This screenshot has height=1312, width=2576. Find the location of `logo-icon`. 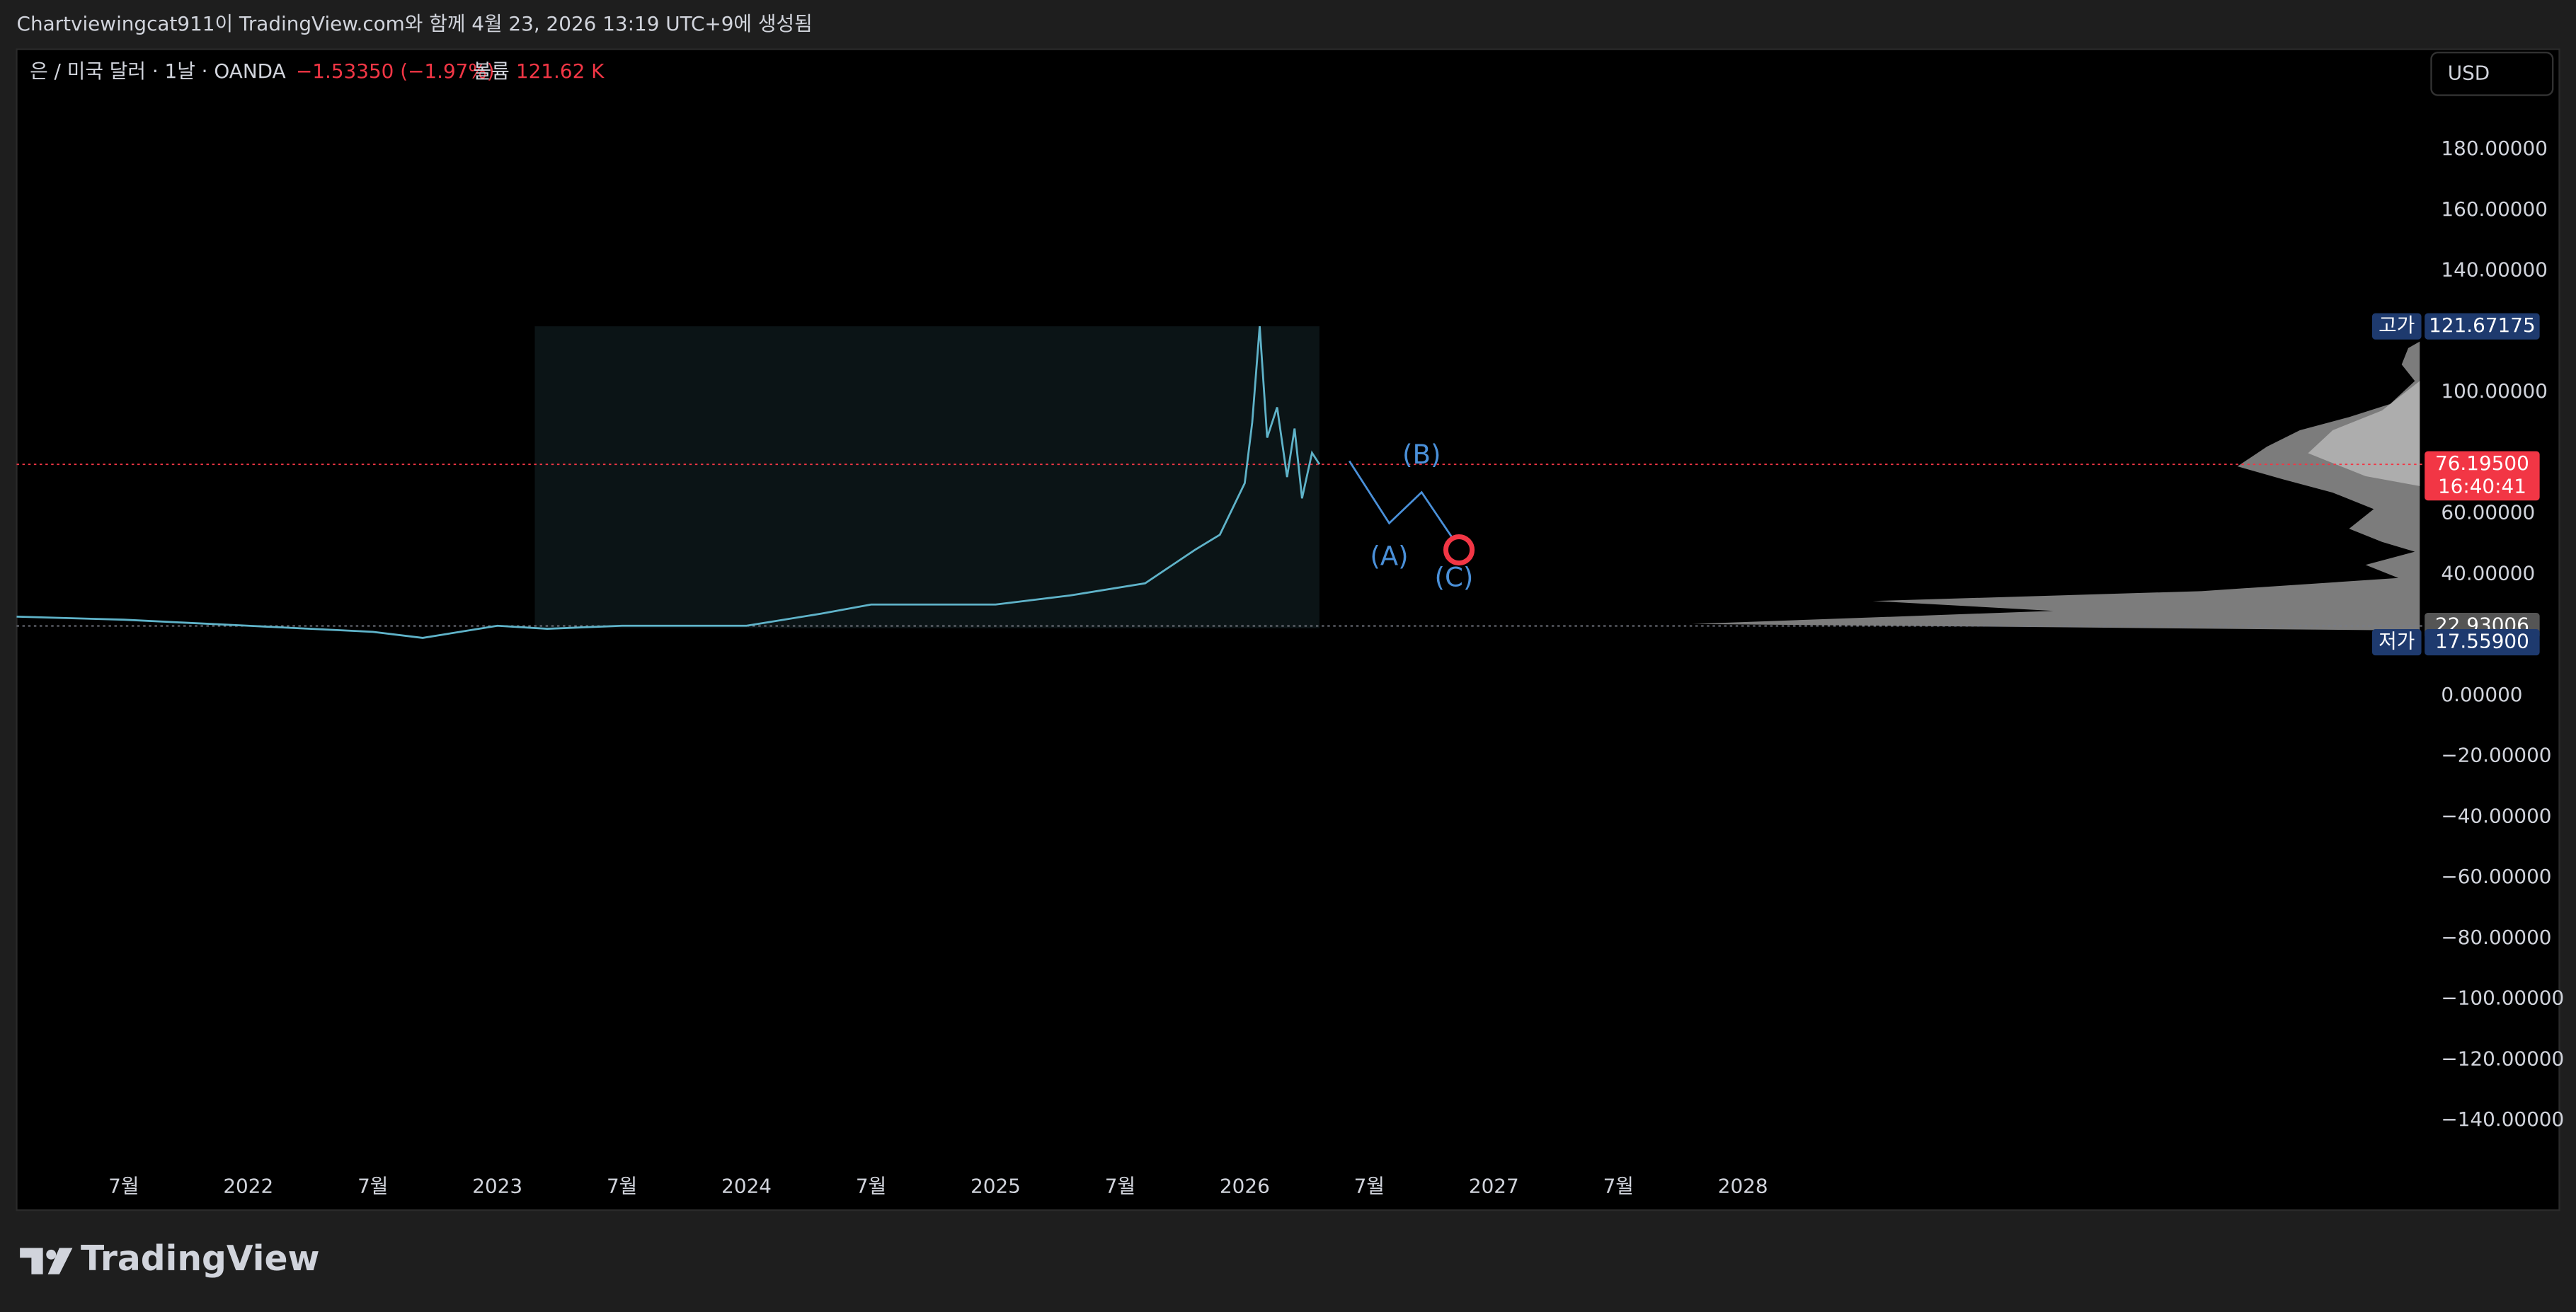

logo-icon is located at coordinates (46, 1261).